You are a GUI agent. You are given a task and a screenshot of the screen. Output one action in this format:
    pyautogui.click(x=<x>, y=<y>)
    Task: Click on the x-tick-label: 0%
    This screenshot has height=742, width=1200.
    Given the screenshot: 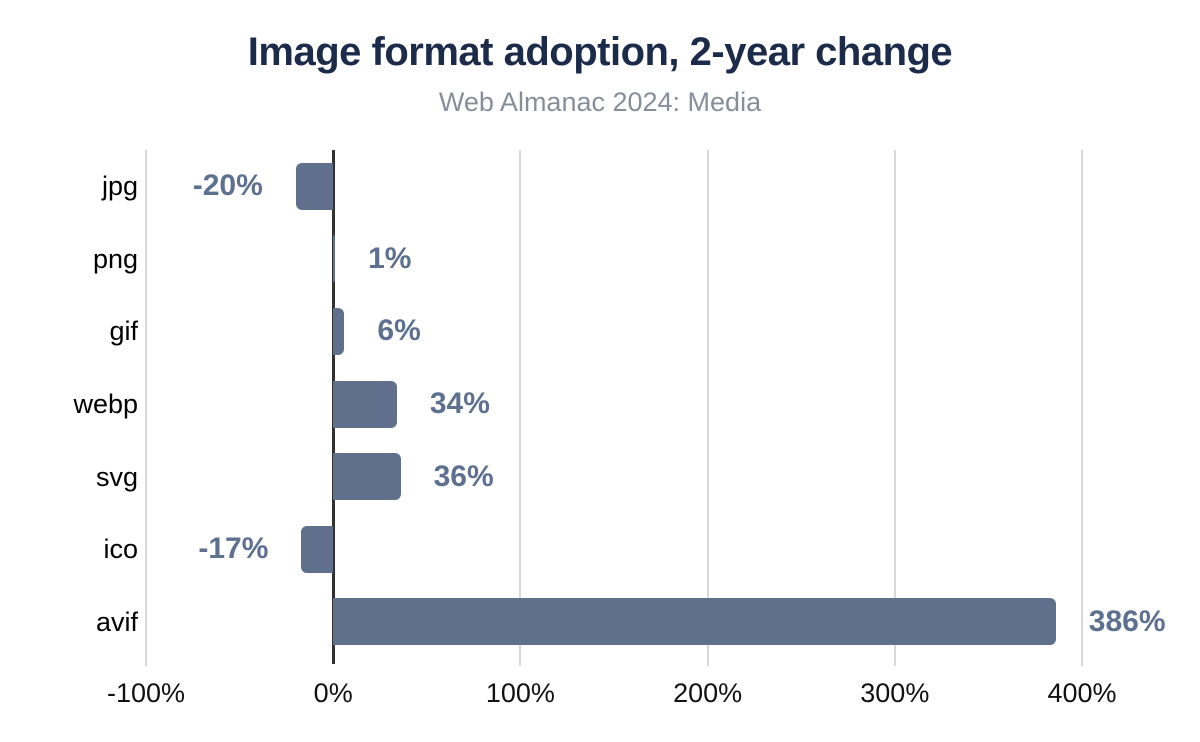 What is the action you would take?
    pyautogui.click(x=333, y=693)
    